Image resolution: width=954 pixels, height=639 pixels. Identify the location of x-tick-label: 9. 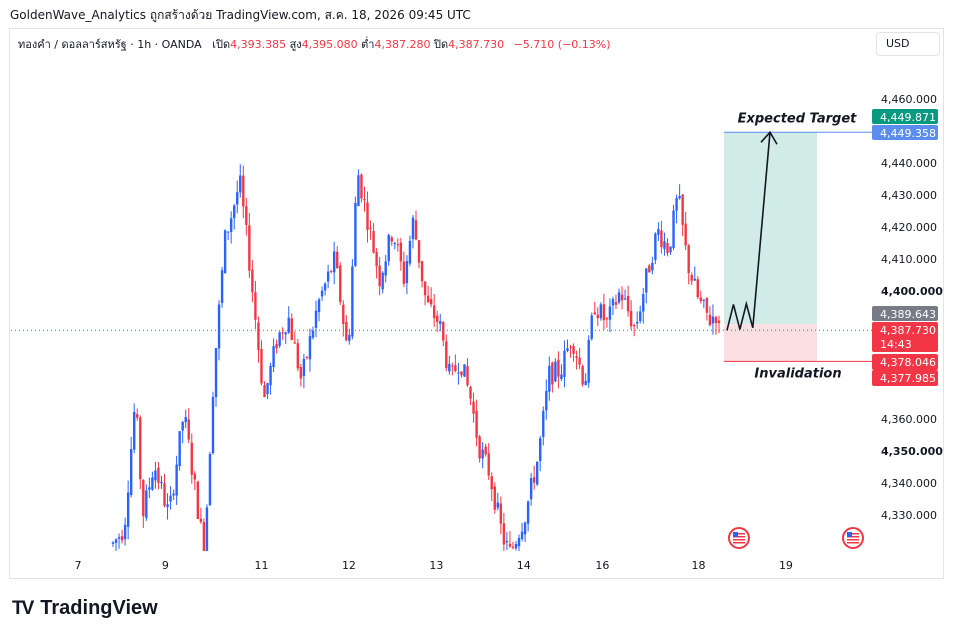
(165, 565).